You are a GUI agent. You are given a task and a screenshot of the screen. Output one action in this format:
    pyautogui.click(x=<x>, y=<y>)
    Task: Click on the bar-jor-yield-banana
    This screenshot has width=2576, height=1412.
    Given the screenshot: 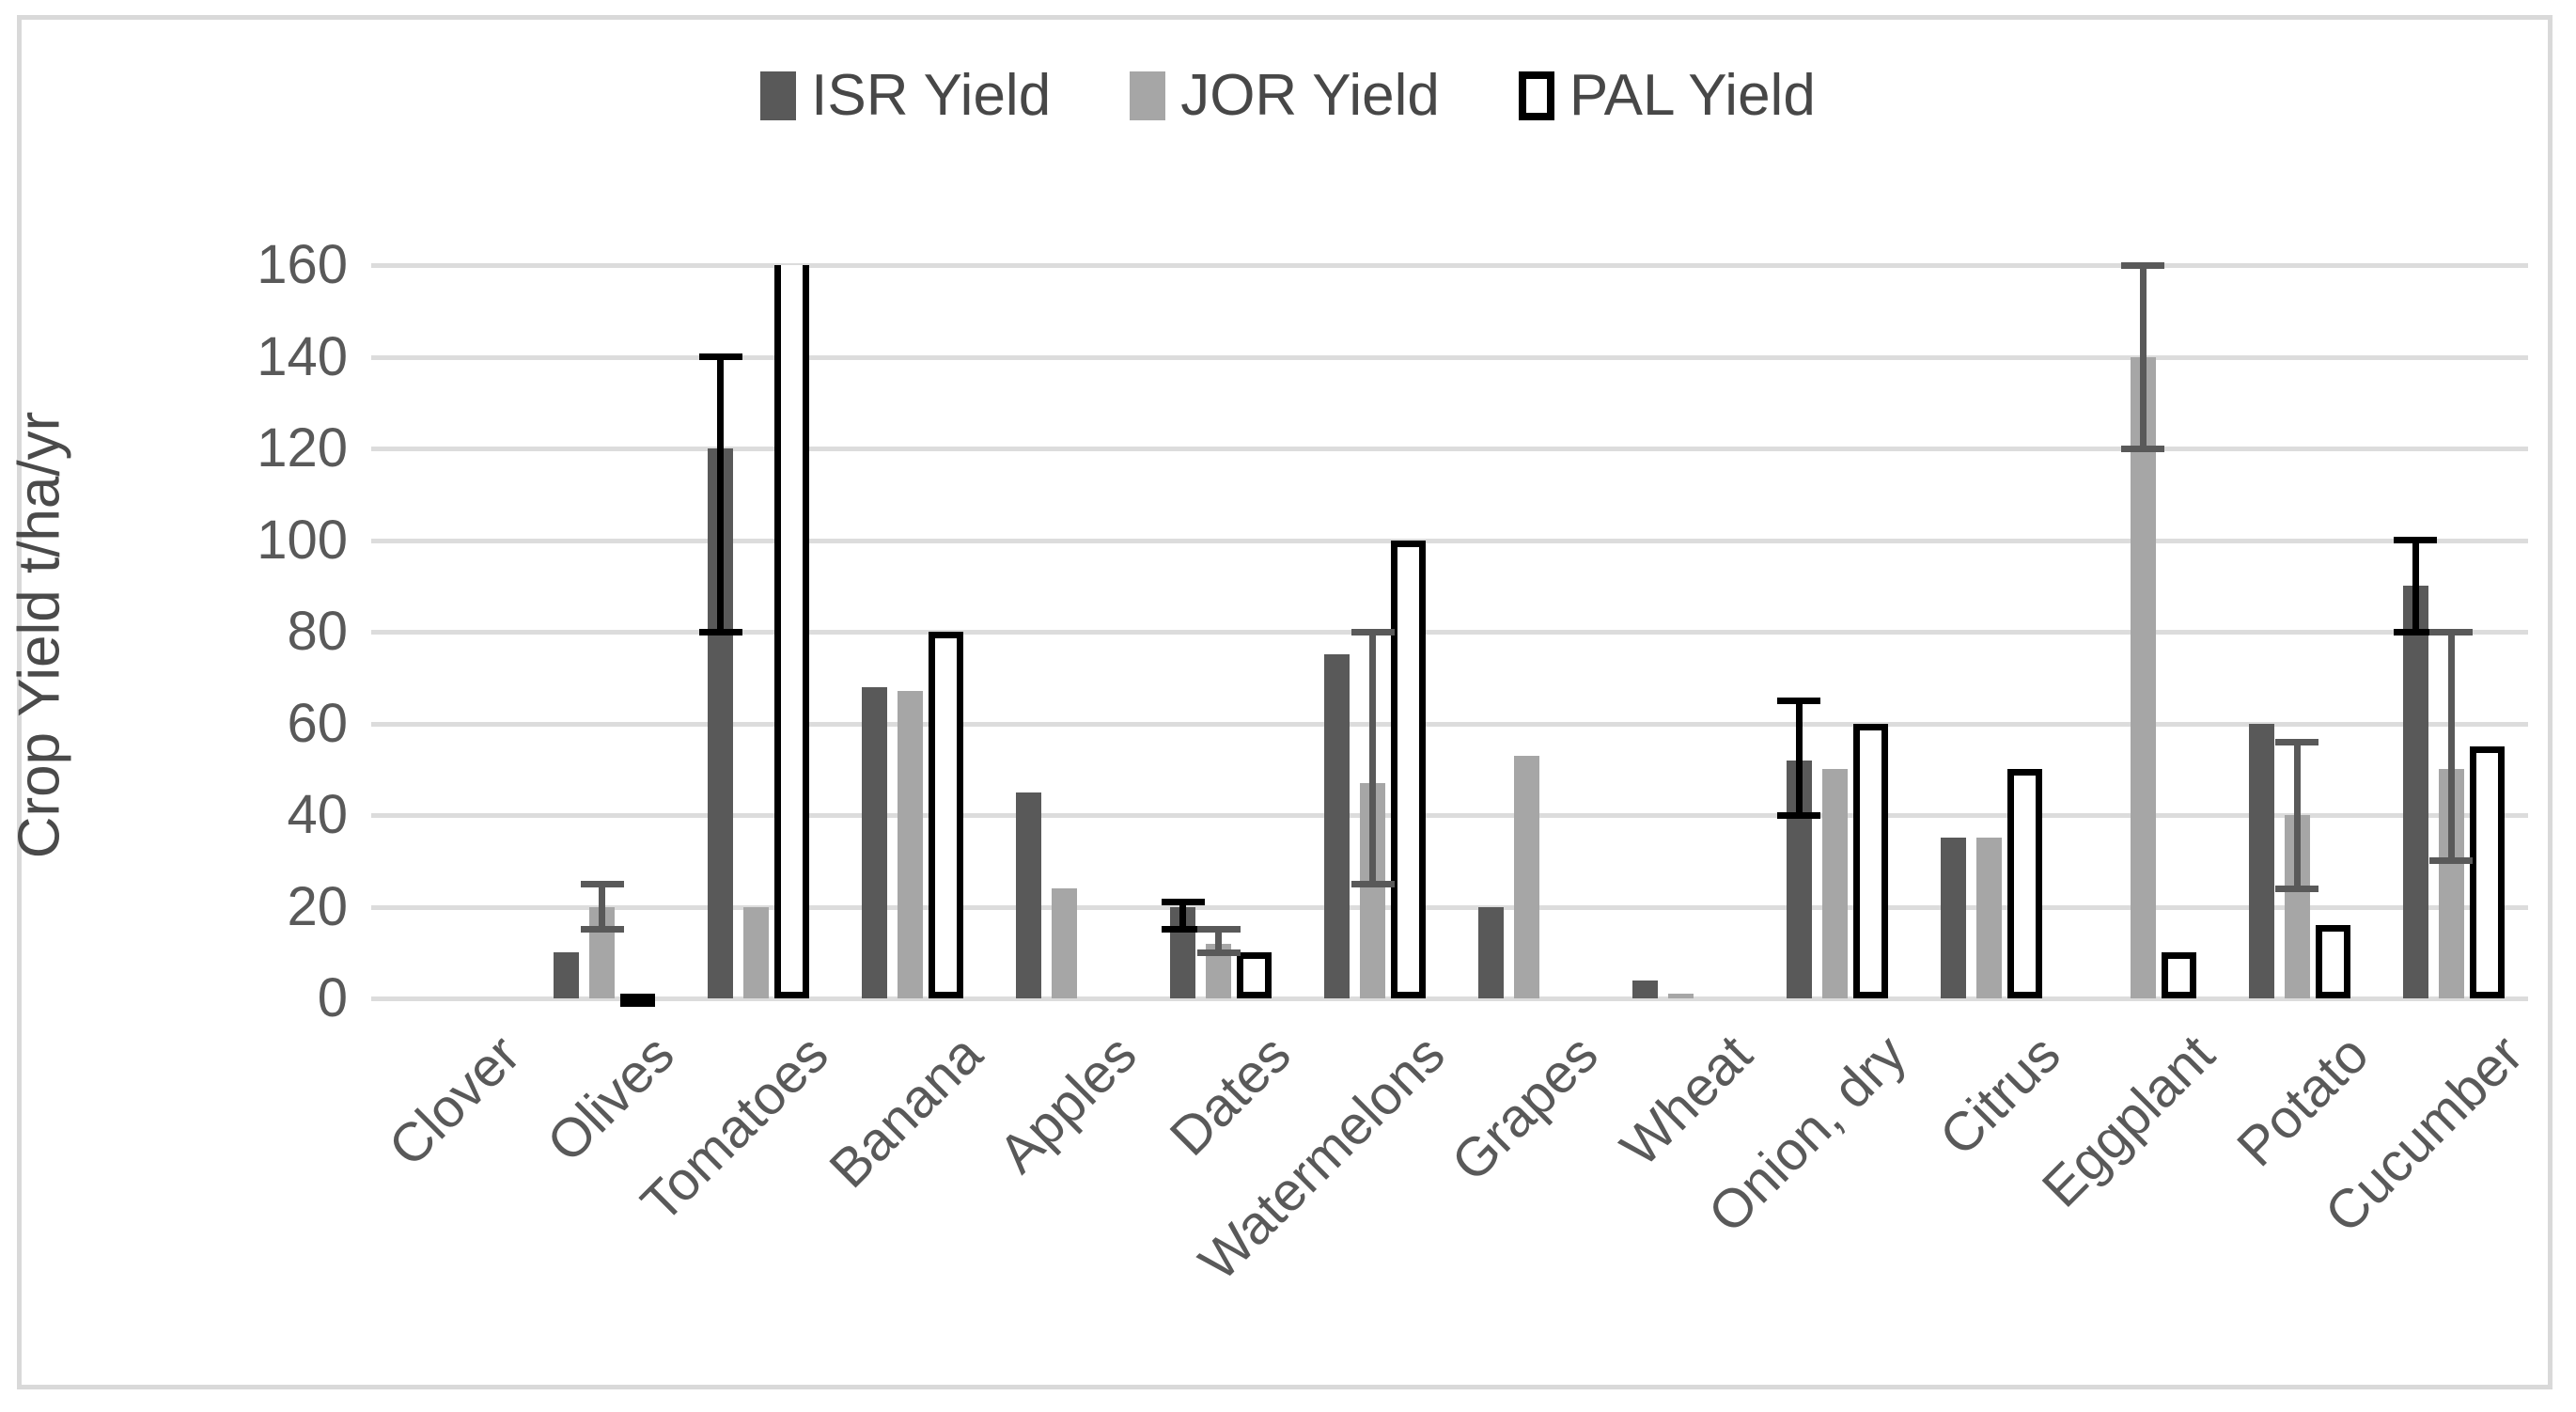 What is the action you would take?
    pyautogui.click(x=911, y=844)
    